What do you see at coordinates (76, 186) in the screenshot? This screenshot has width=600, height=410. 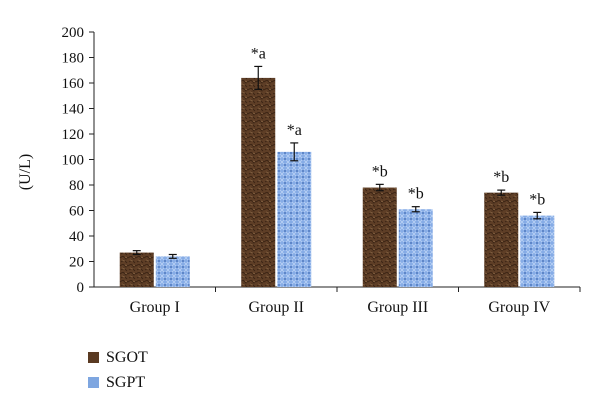 I see `y-tick-label: 80` at bounding box center [76, 186].